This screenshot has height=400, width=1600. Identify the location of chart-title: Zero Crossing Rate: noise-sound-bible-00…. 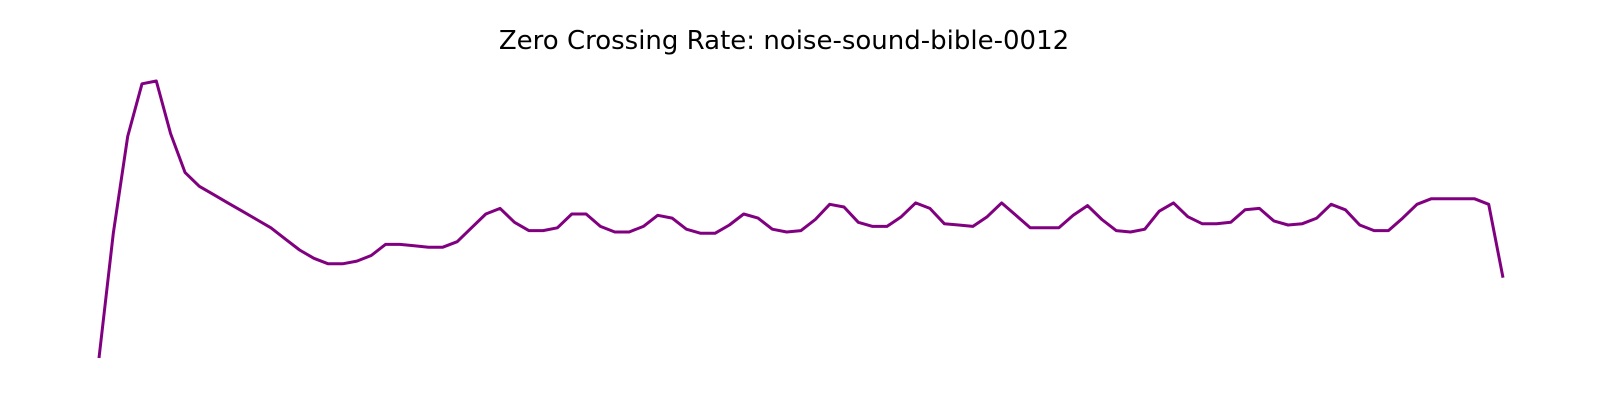
(784, 41).